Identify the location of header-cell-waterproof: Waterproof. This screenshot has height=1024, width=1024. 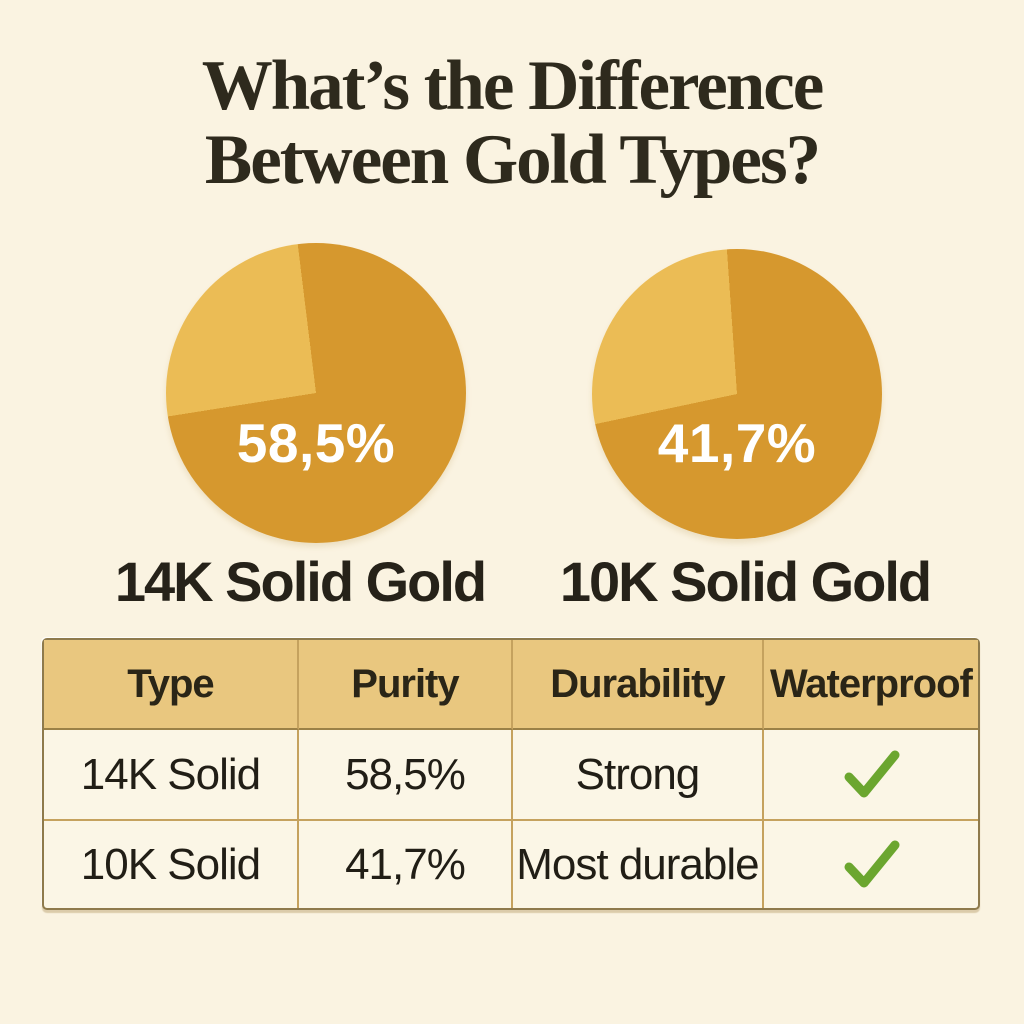
(870, 685).